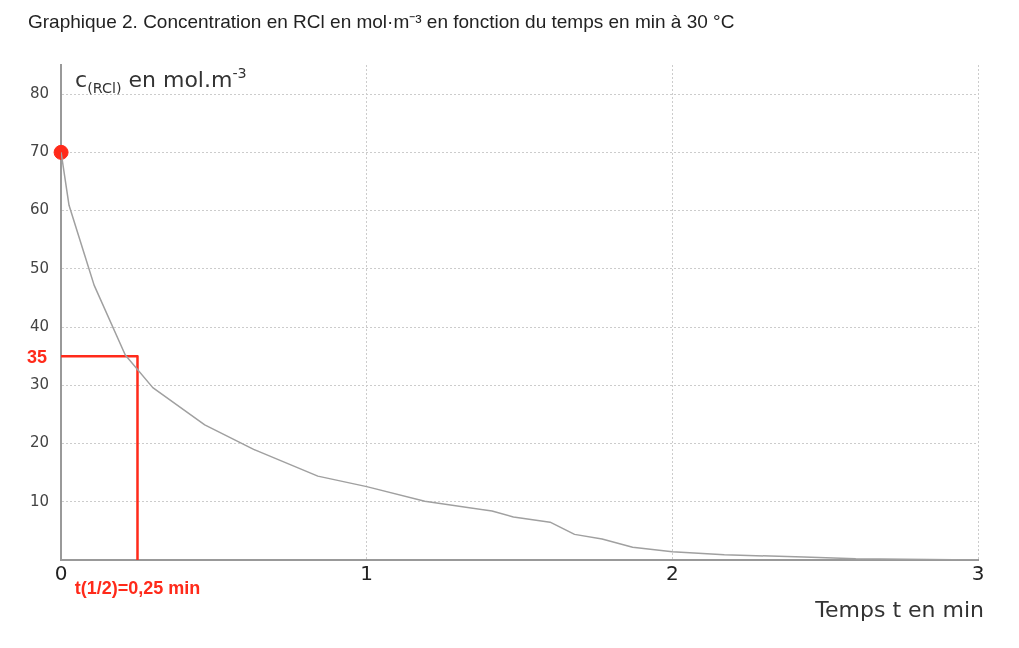 The width and height of the screenshot is (1019, 648). What do you see at coordinates (39, 500) in the screenshot?
I see `y-tick-label: 10` at bounding box center [39, 500].